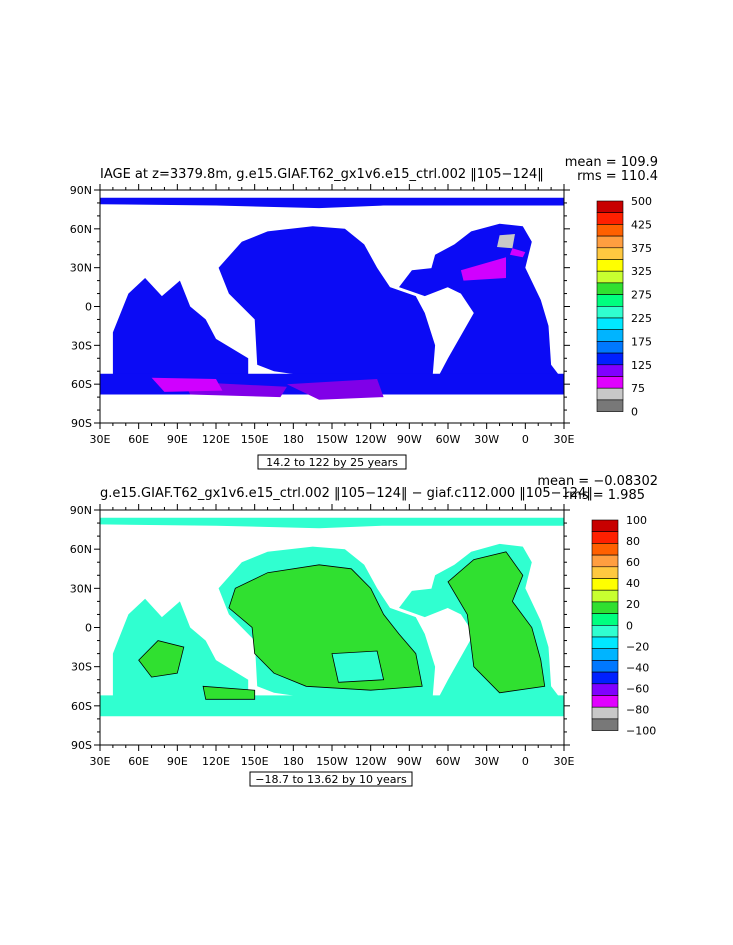  What do you see at coordinates (638, 388) in the screenshot?
I see `colorbar-label: 75` at bounding box center [638, 388].